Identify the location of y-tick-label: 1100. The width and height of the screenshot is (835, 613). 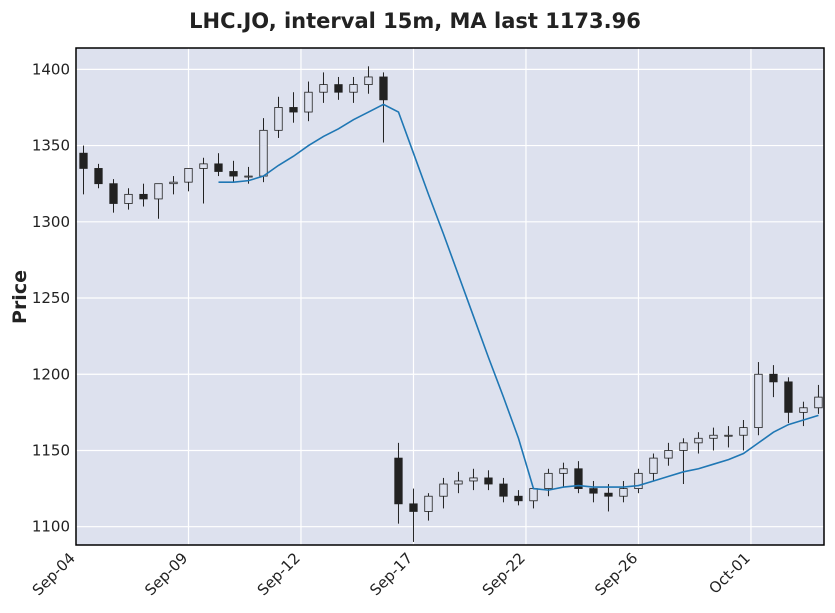
(51, 527).